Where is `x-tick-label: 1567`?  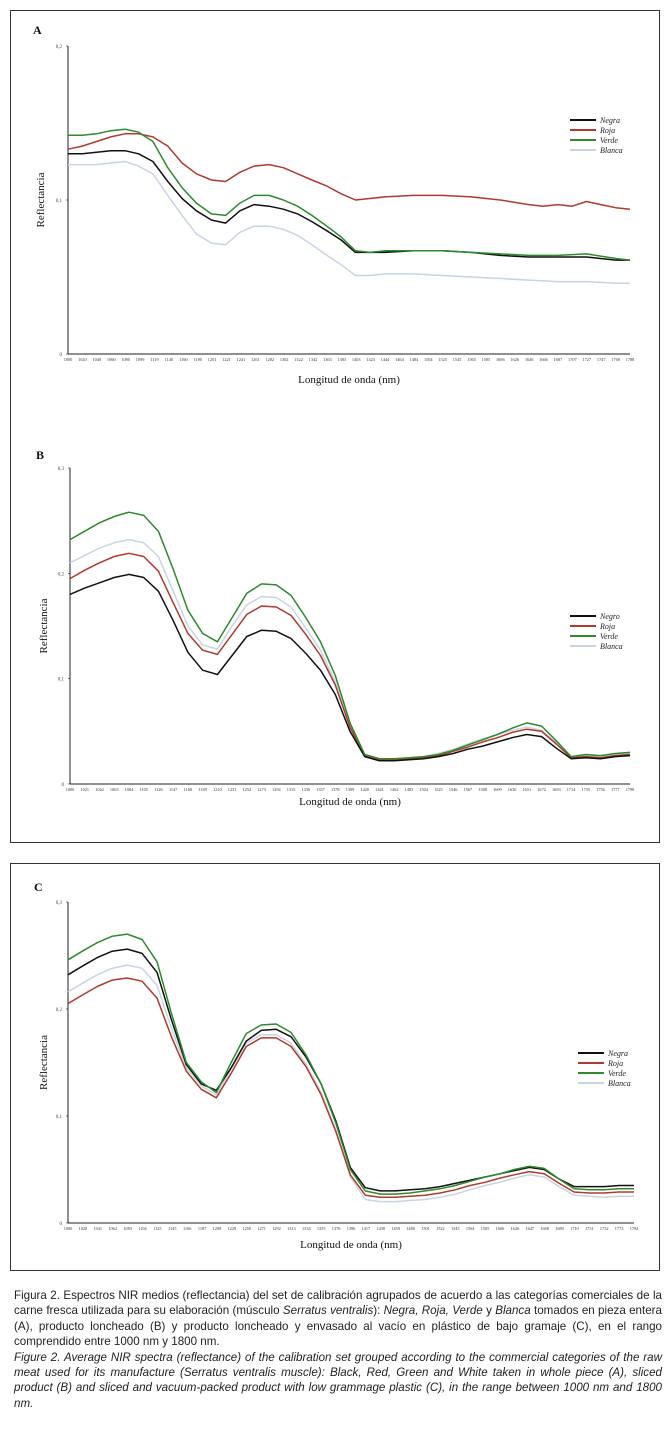 x-tick-label: 1567 is located at coordinates (468, 789).